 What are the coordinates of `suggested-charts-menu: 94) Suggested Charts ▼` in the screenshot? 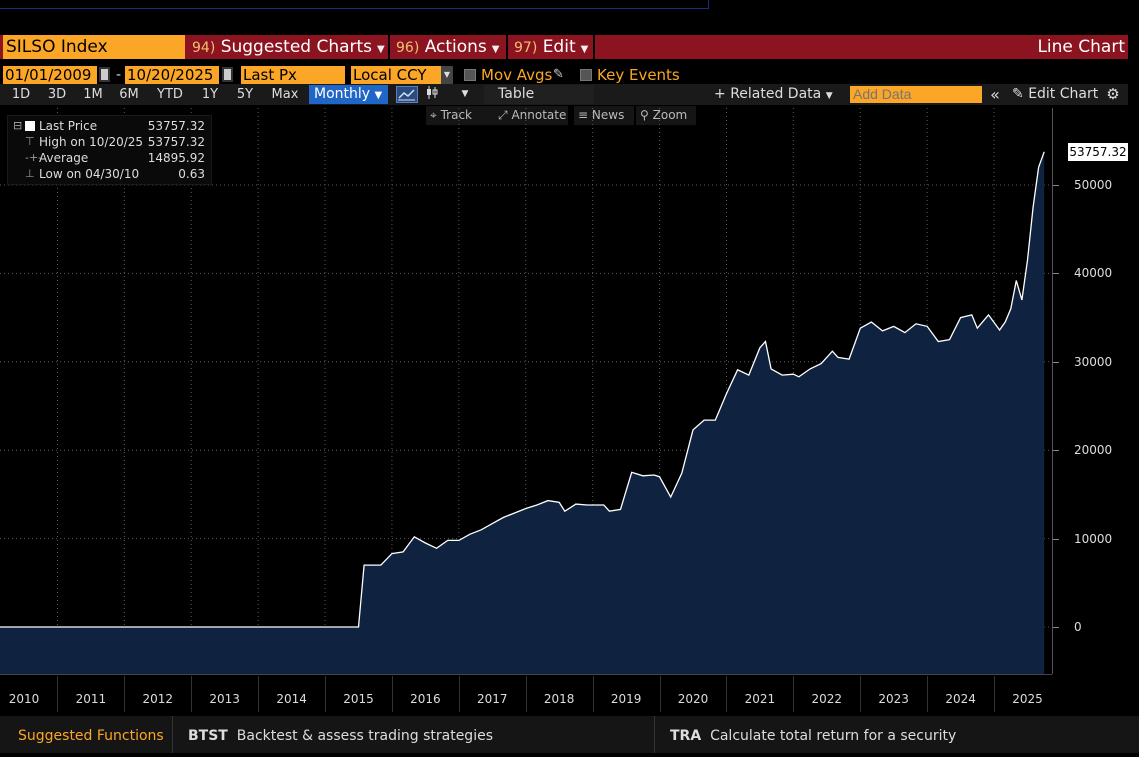 It's located at (288, 47).